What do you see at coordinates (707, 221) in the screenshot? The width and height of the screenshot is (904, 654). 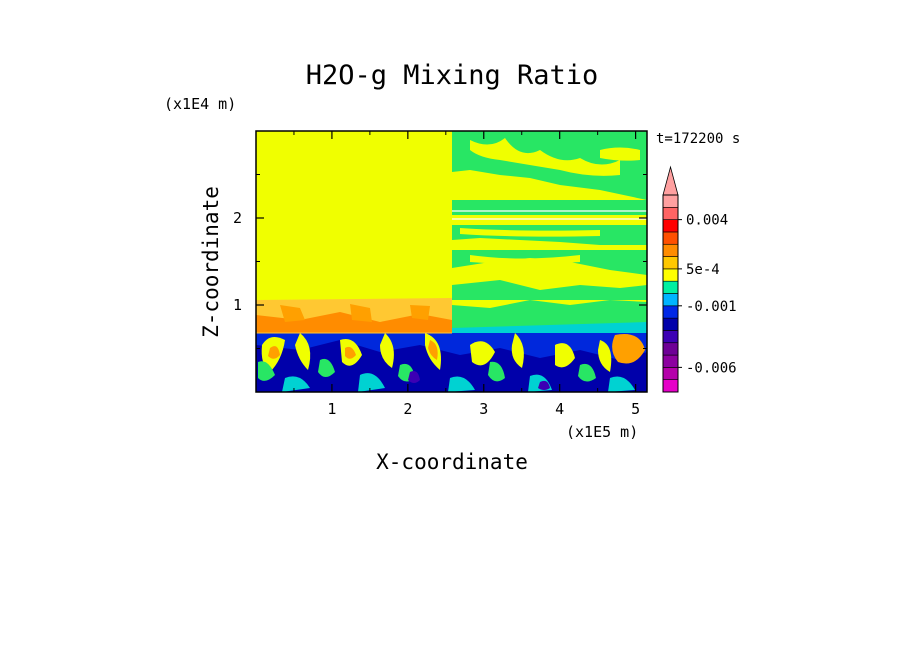 I see `colorbar-label: 0.004` at bounding box center [707, 221].